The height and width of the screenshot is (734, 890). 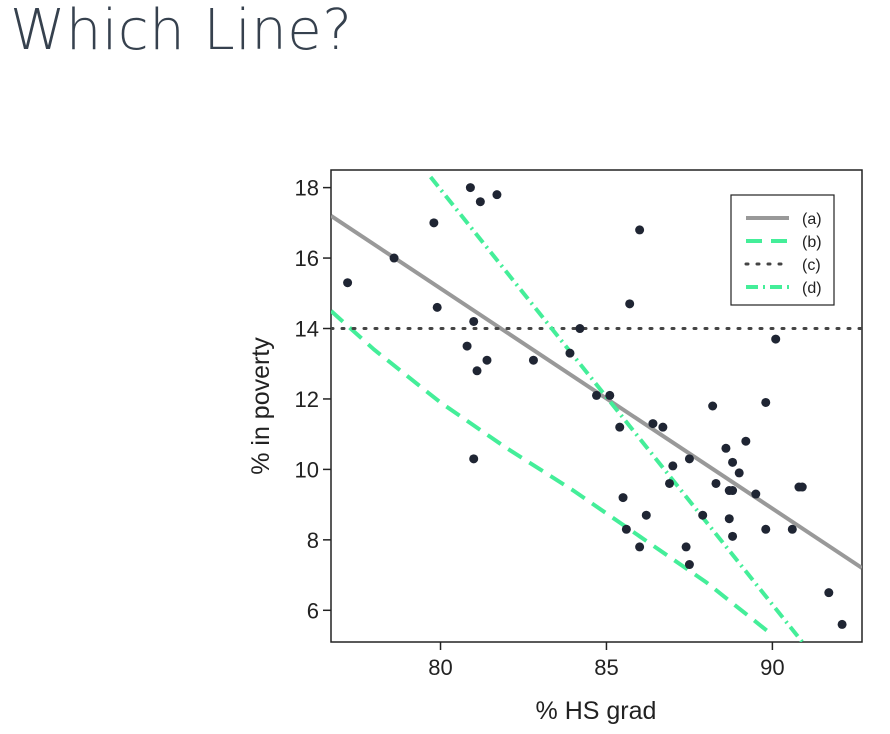 What do you see at coordinates (181, 31) in the screenshot?
I see `slide-title: Which Line?` at bounding box center [181, 31].